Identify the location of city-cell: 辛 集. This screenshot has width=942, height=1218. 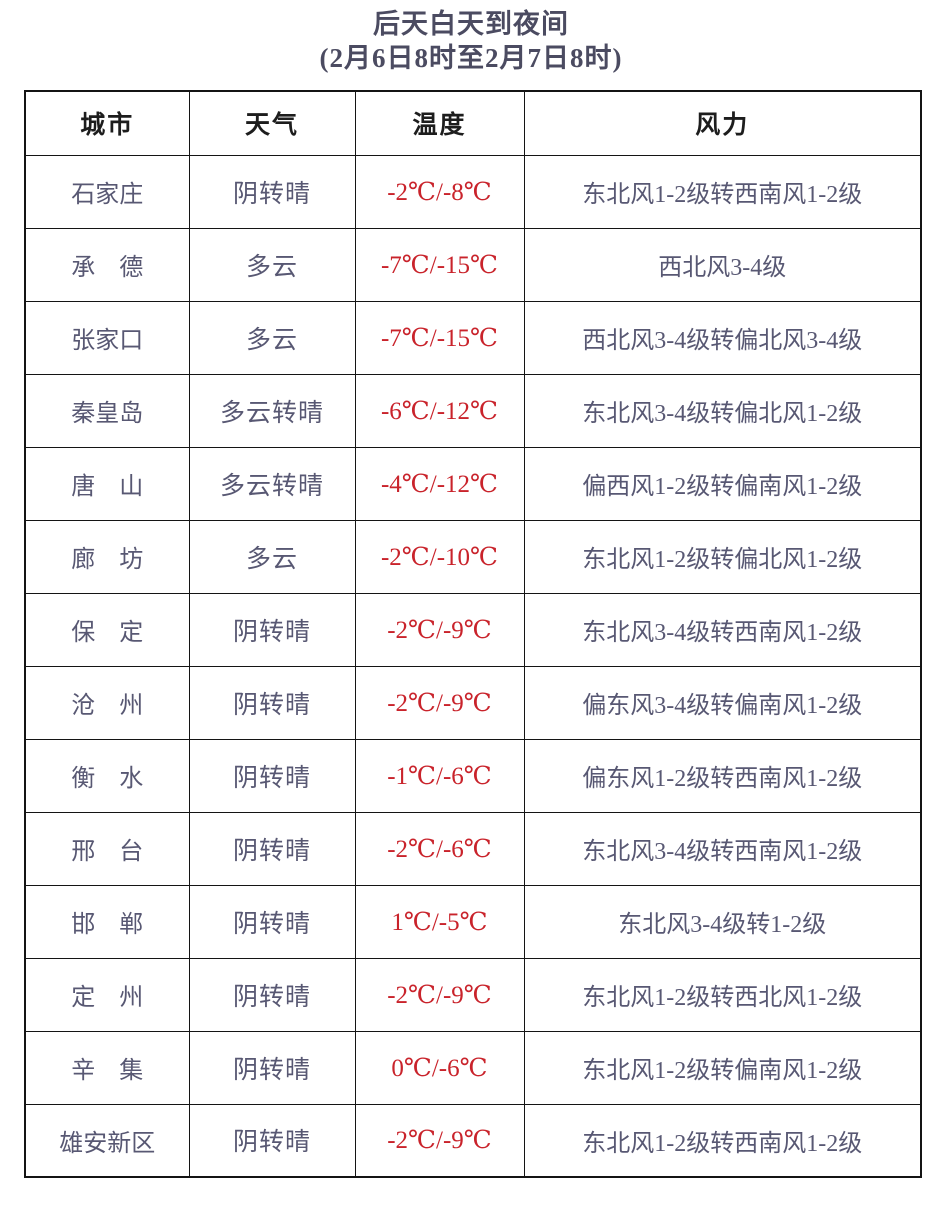
(107, 1067).